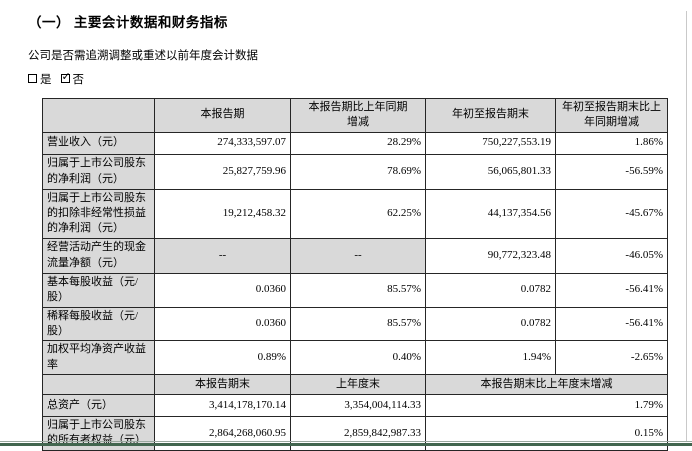 Image resolution: width=692 pixels, height=451 pixels. I want to click on value-period-end: 3,414,178,170.14, so click(222, 406).